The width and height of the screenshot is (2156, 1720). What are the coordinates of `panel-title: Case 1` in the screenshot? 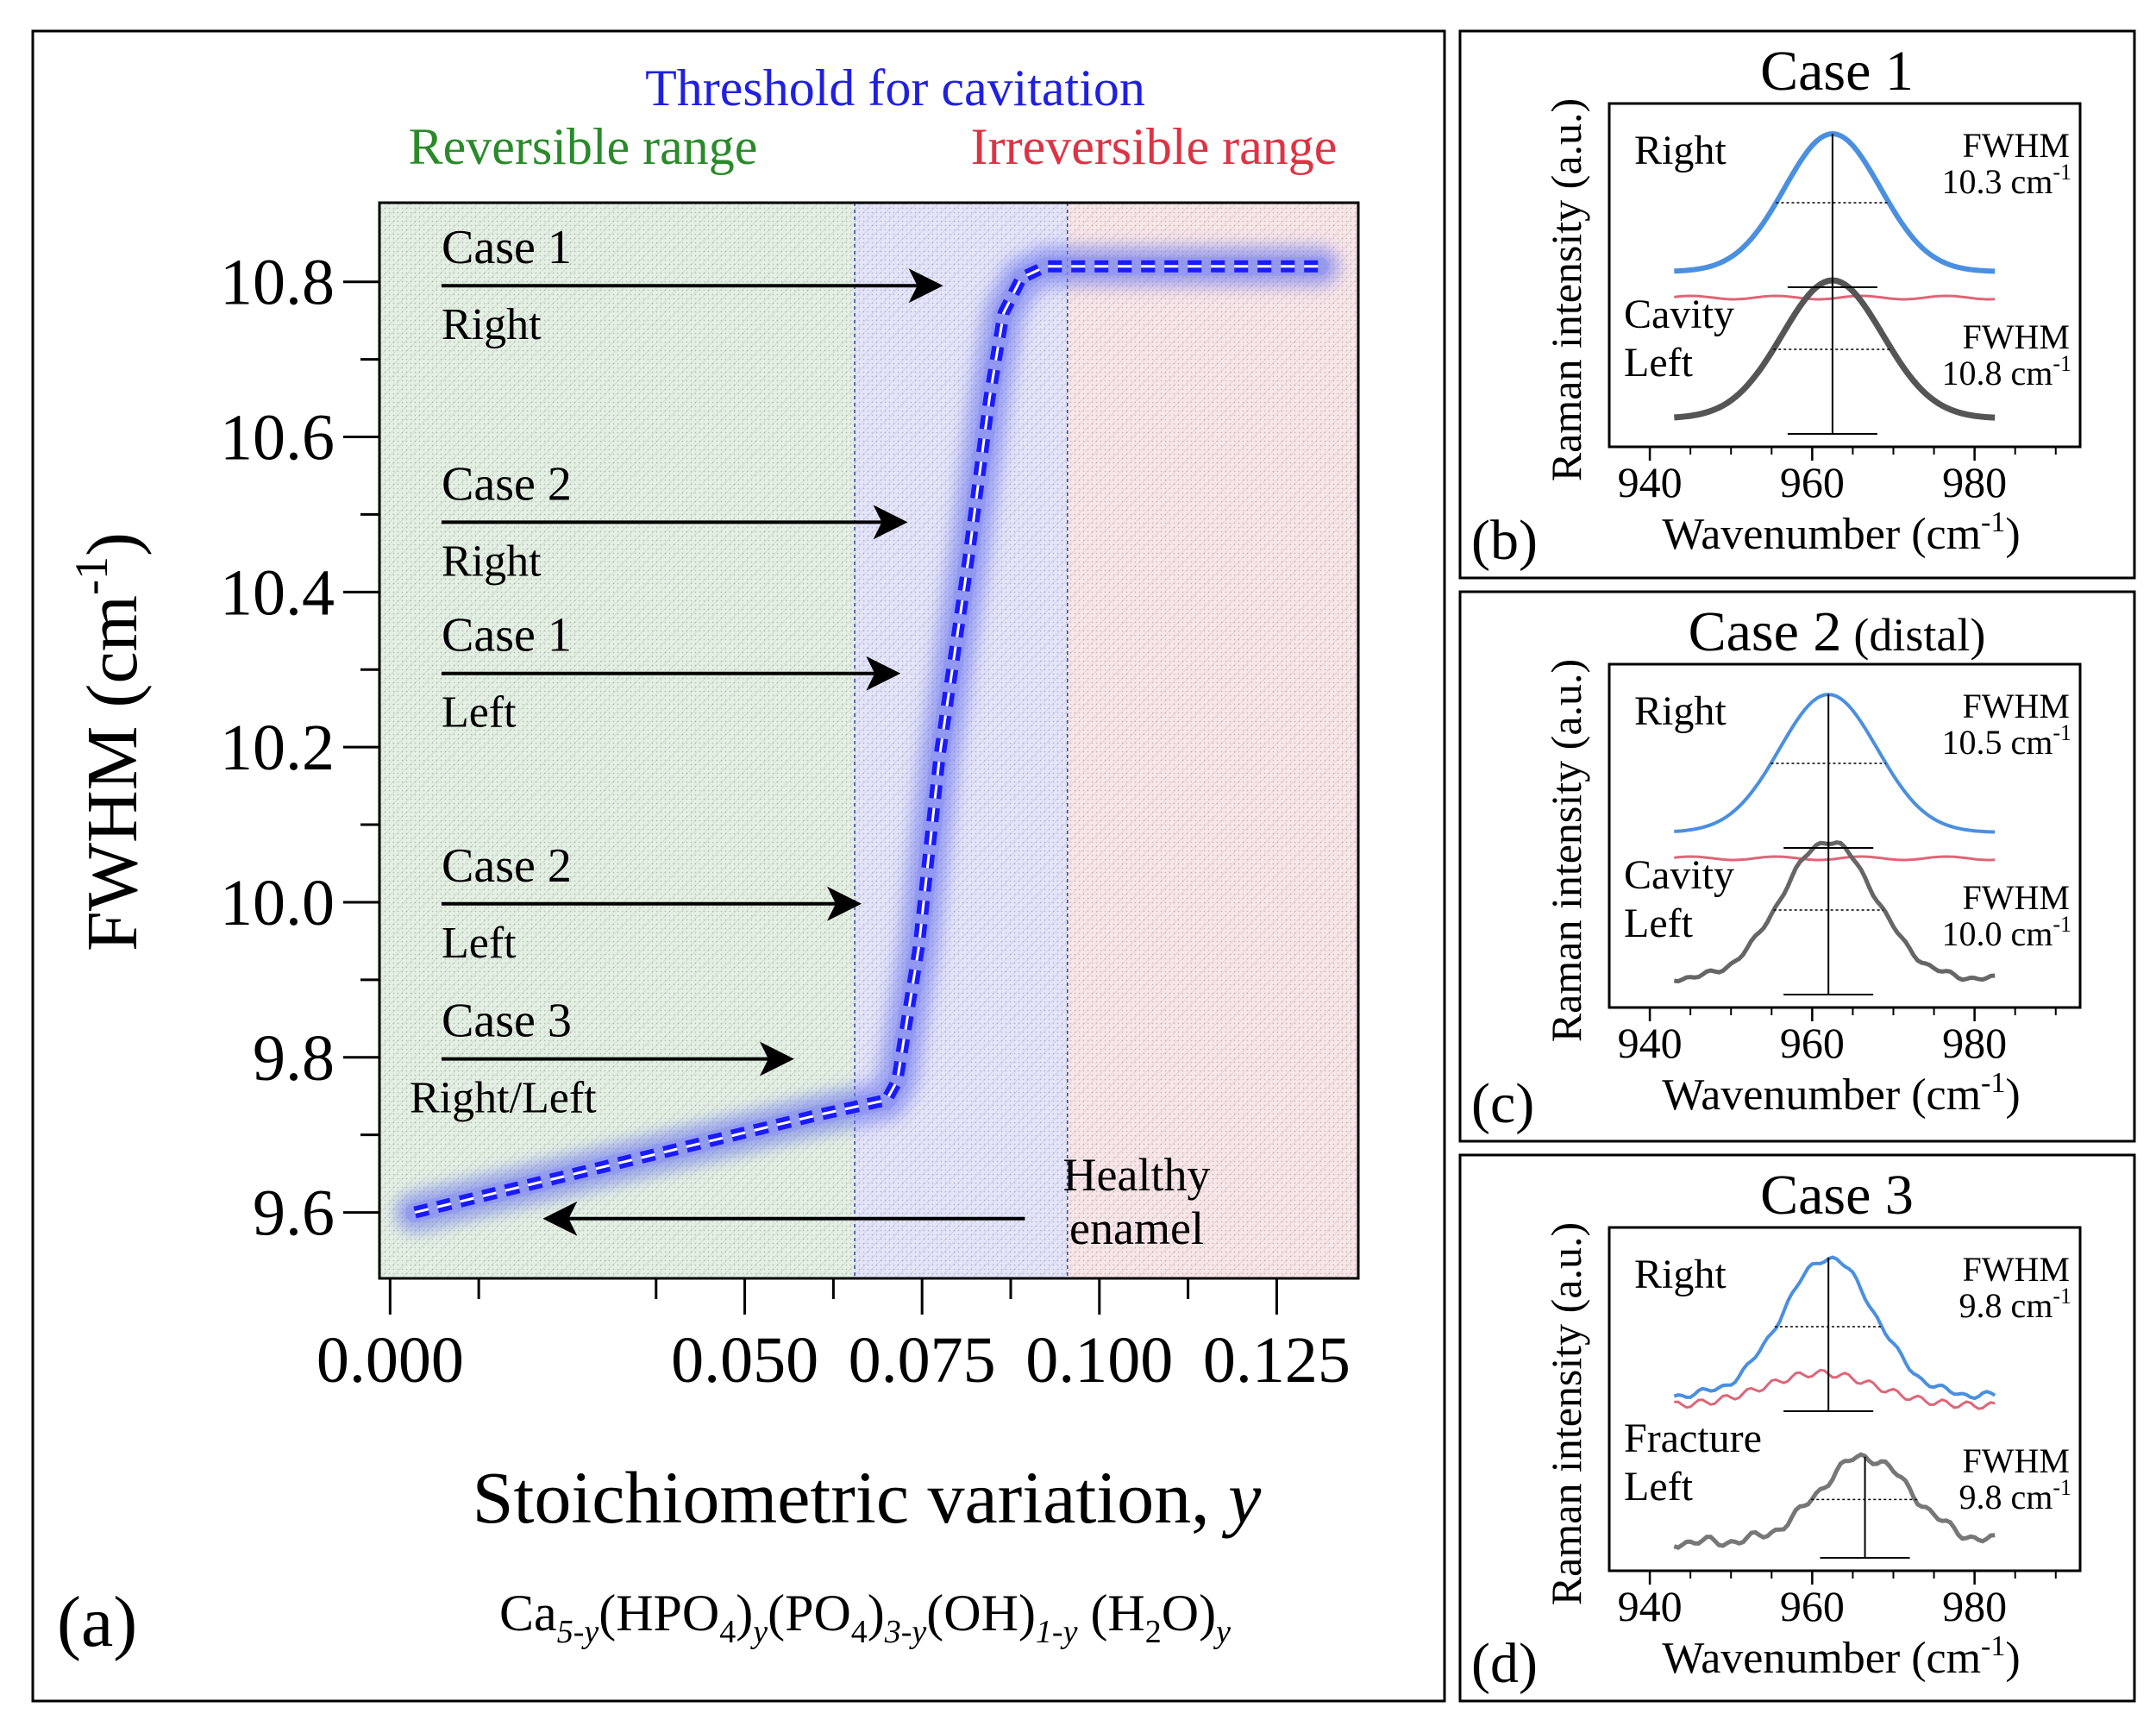 It's located at (1837, 71).